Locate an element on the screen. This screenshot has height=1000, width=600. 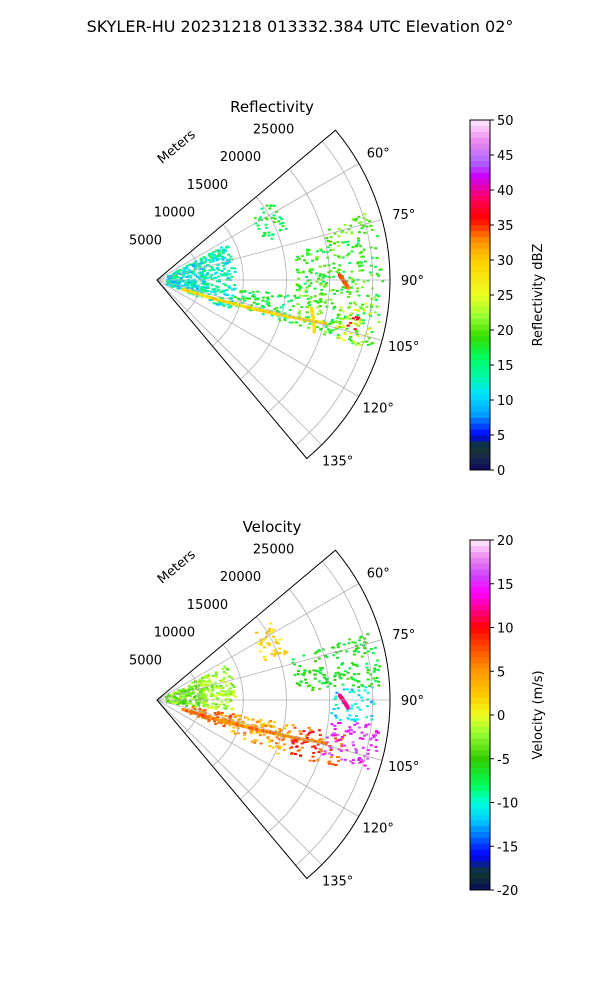
colorbar-tick-label: 25 is located at coordinates (505, 296).